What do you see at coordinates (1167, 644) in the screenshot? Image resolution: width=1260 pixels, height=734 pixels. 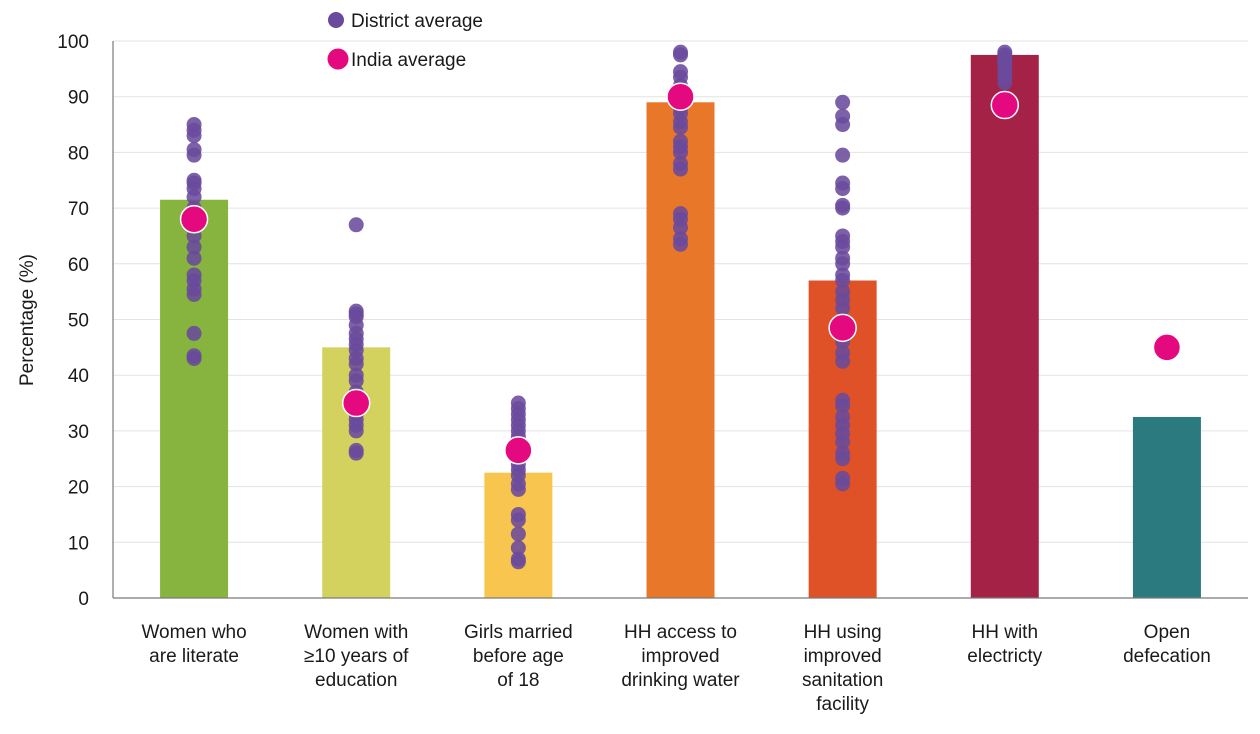 I see `x-category-label: Open defecation` at bounding box center [1167, 644].